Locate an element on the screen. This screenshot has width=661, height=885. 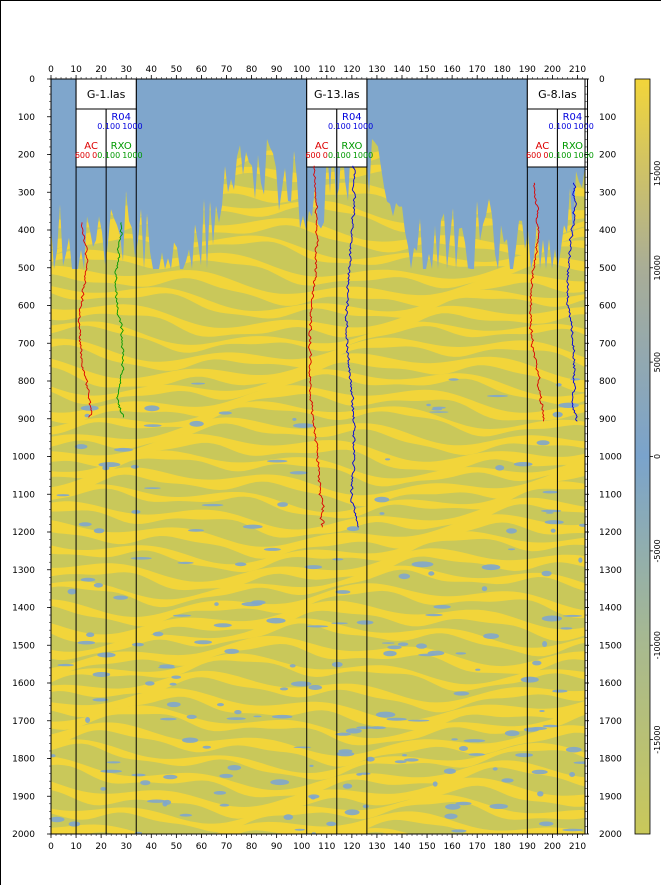
y-tick-label-right: 600 is located at coordinates (607, 307).